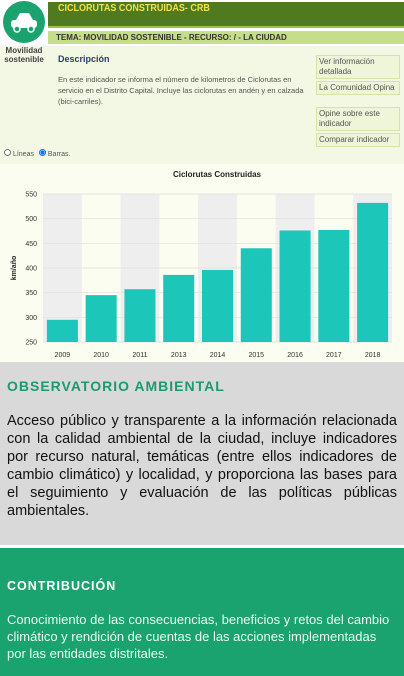 The image size is (404, 676). I want to click on y-tick-label: 250, so click(31, 343).